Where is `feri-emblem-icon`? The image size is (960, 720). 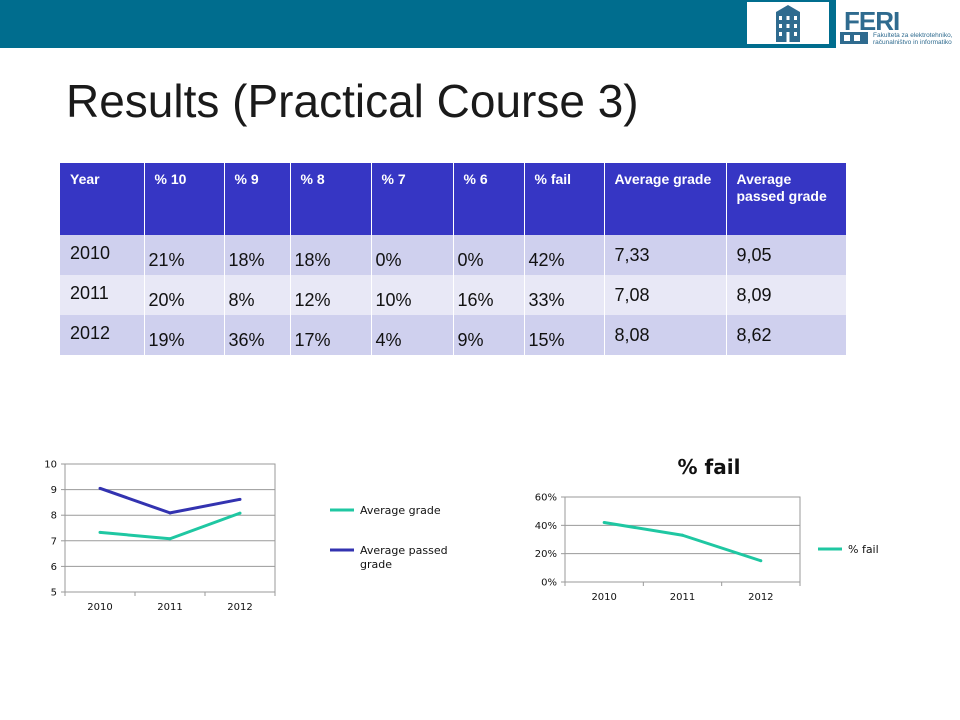
feri-emblem-icon is located at coordinates (854, 38).